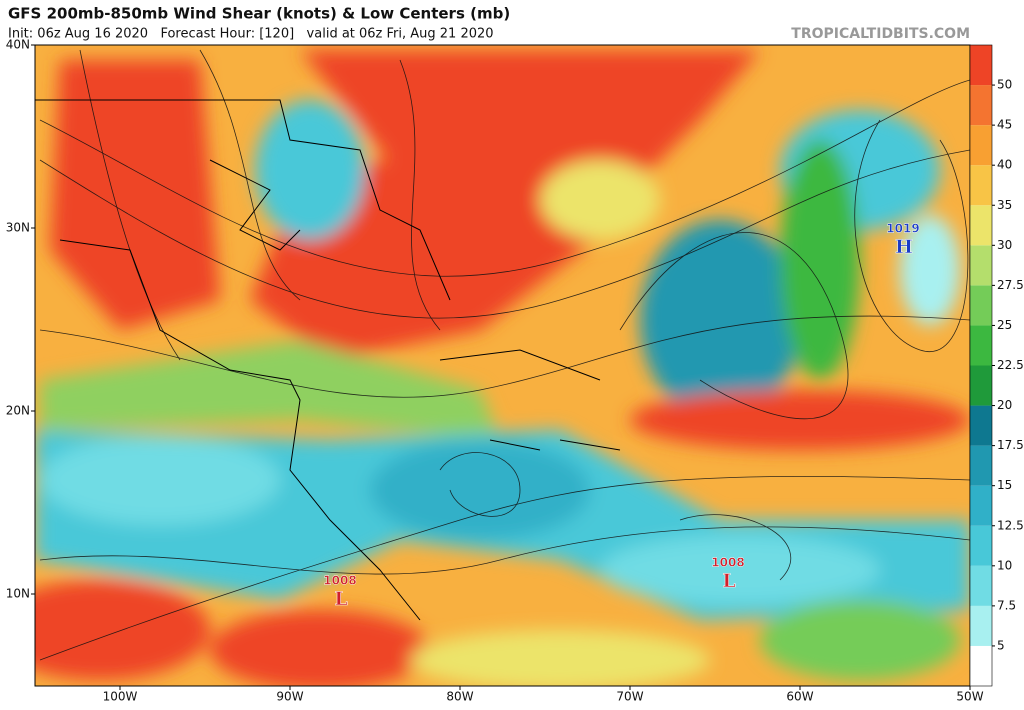  What do you see at coordinates (1004, 485) in the screenshot?
I see `colorbar-label: 15` at bounding box center [1004, 485].